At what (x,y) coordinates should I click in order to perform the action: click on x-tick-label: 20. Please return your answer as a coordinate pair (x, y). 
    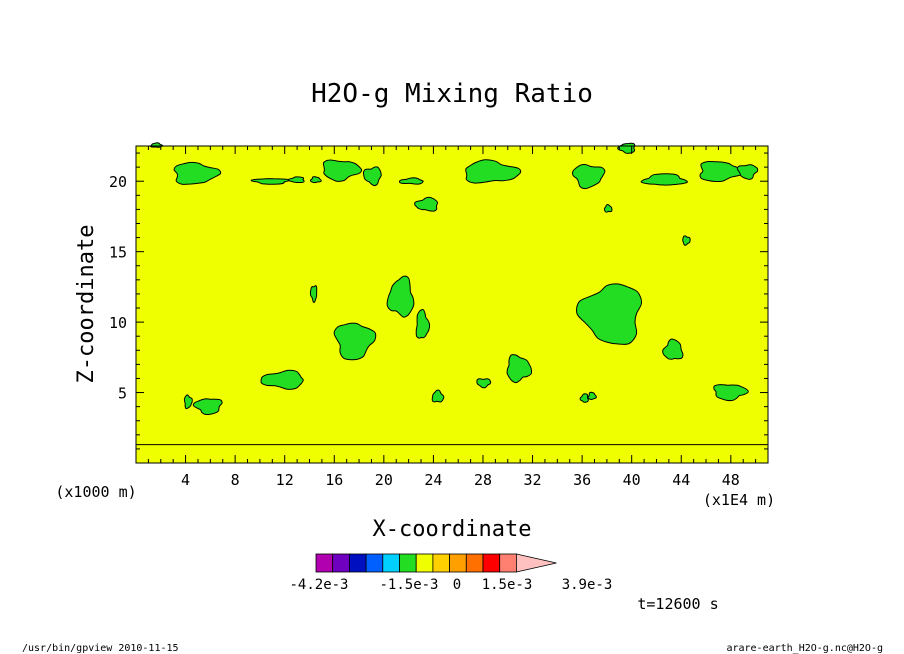
    Looking at the image, I should click on (384, 480).